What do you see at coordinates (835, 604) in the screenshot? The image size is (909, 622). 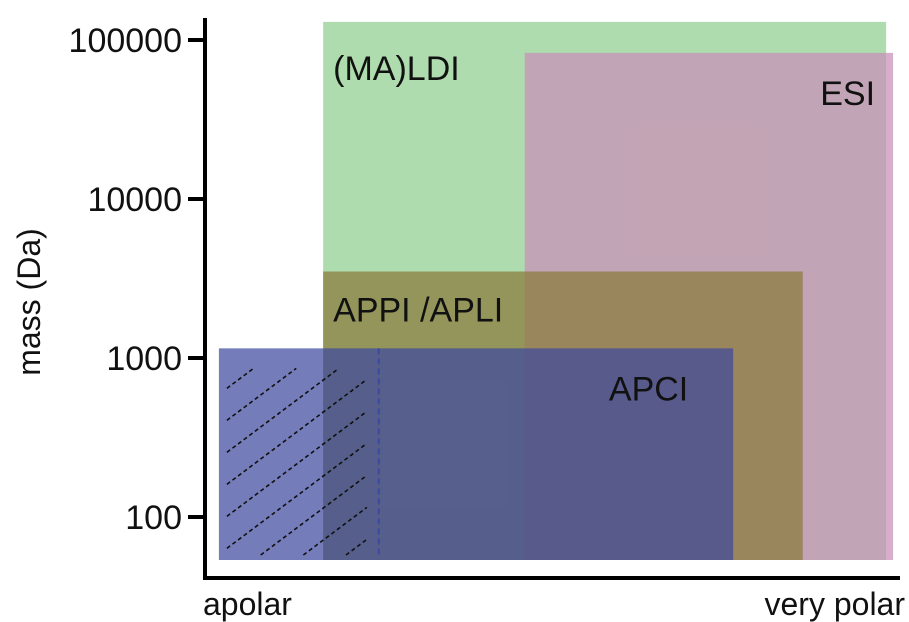 I see `x-label-right: very polar` at bounding box center [835, 604].